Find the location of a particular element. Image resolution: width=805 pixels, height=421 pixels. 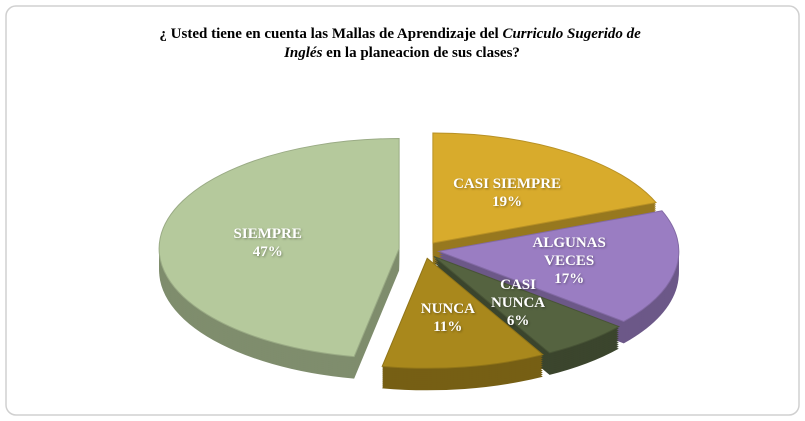

slice-label: 17% is located at coordinates (569, 278).